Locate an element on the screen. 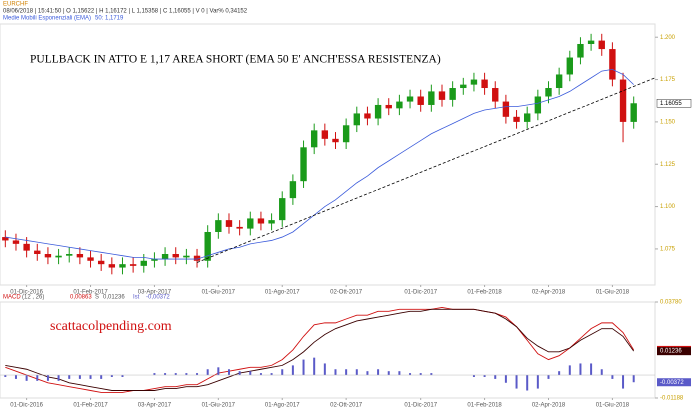 Image resolution: width=700 pixels, height=414 pixels. last-price-label: 1.16055 is located at coordinates (671, 104).